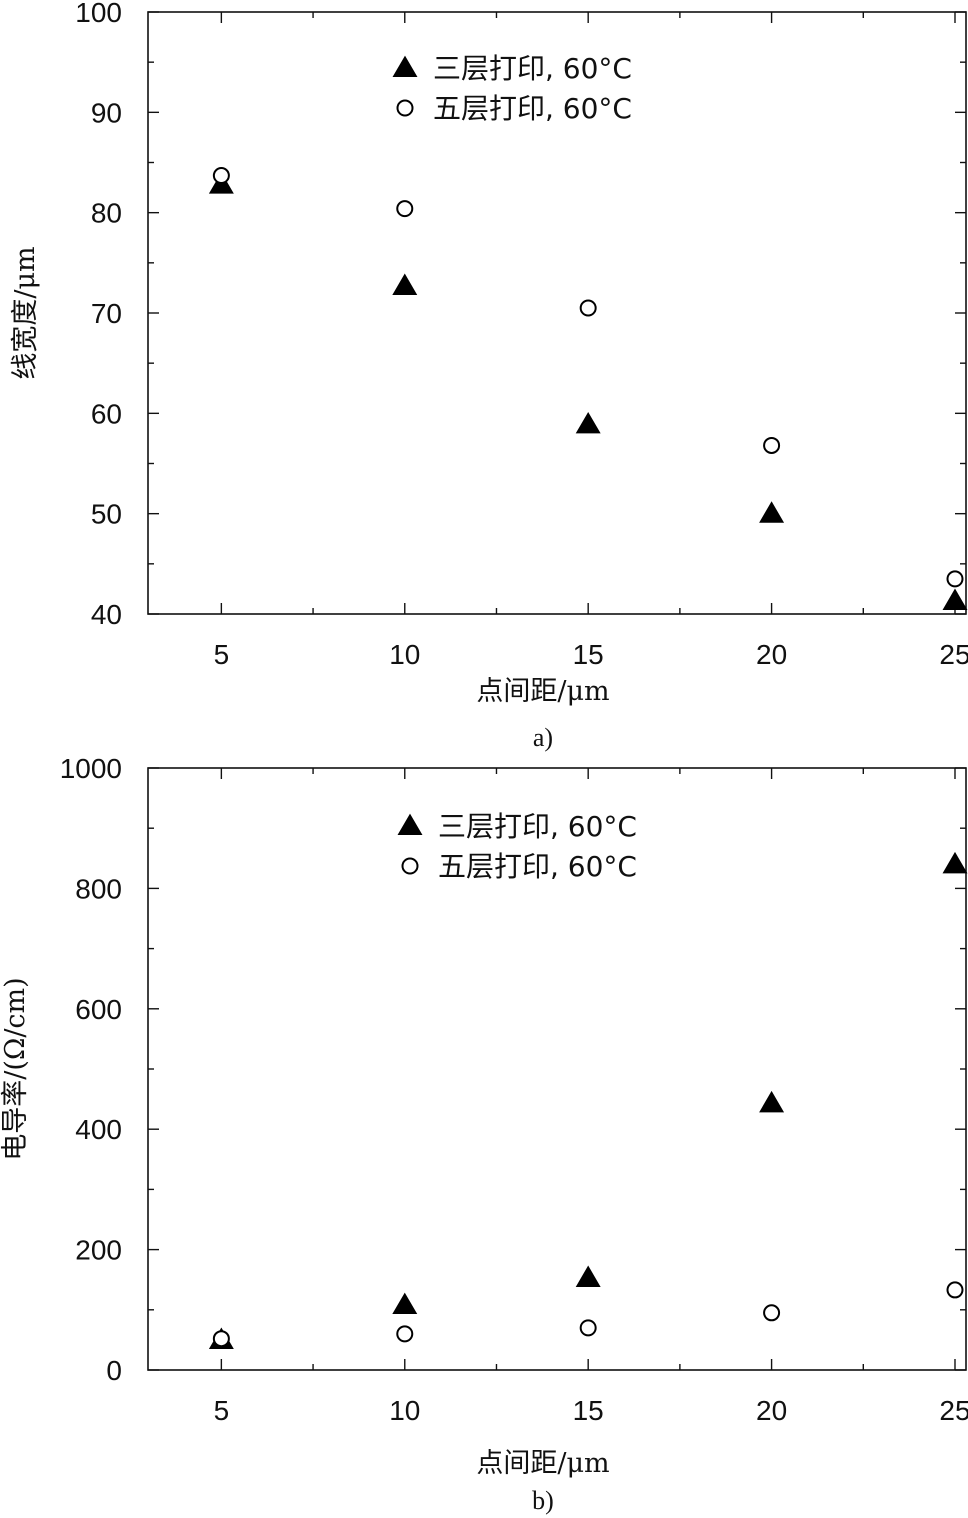 This screenshot has width=968, height=1518. Describe the element at coordinates (106, 614) in the screenshot. I see `y-tick-label: 40` at that location.